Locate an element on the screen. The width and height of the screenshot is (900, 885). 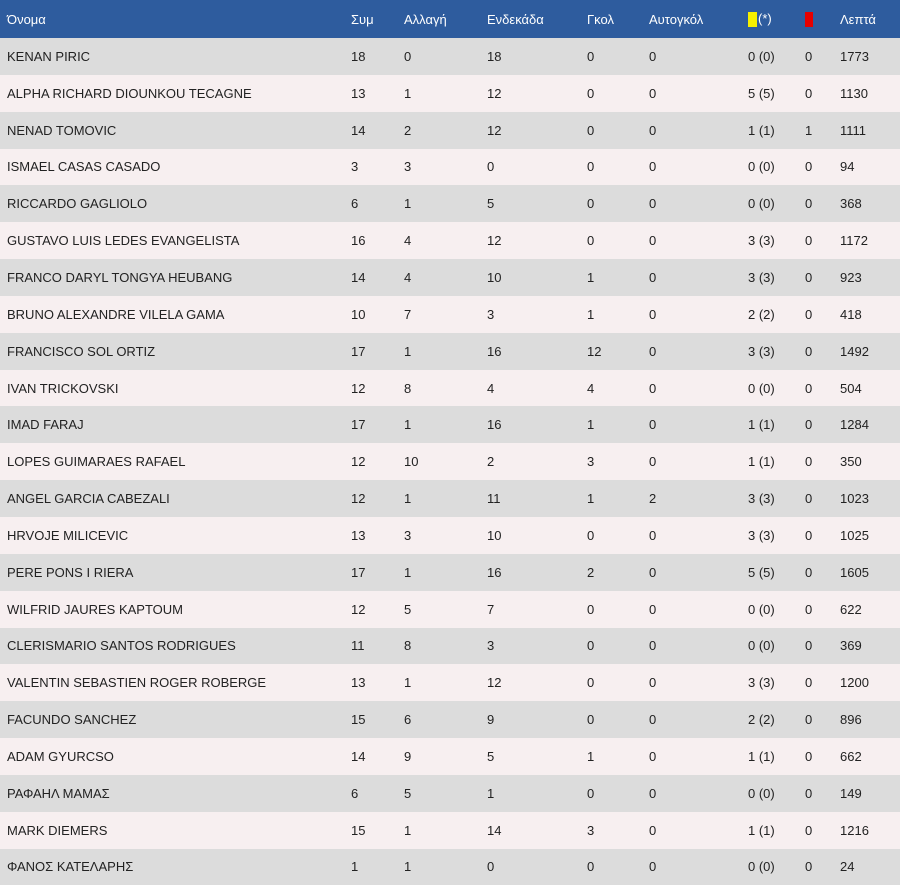
table-row: NENAD TOMOVIC 14 2 12 0 0 1 (1) 1 1111 is located at coordinates (450, 130).